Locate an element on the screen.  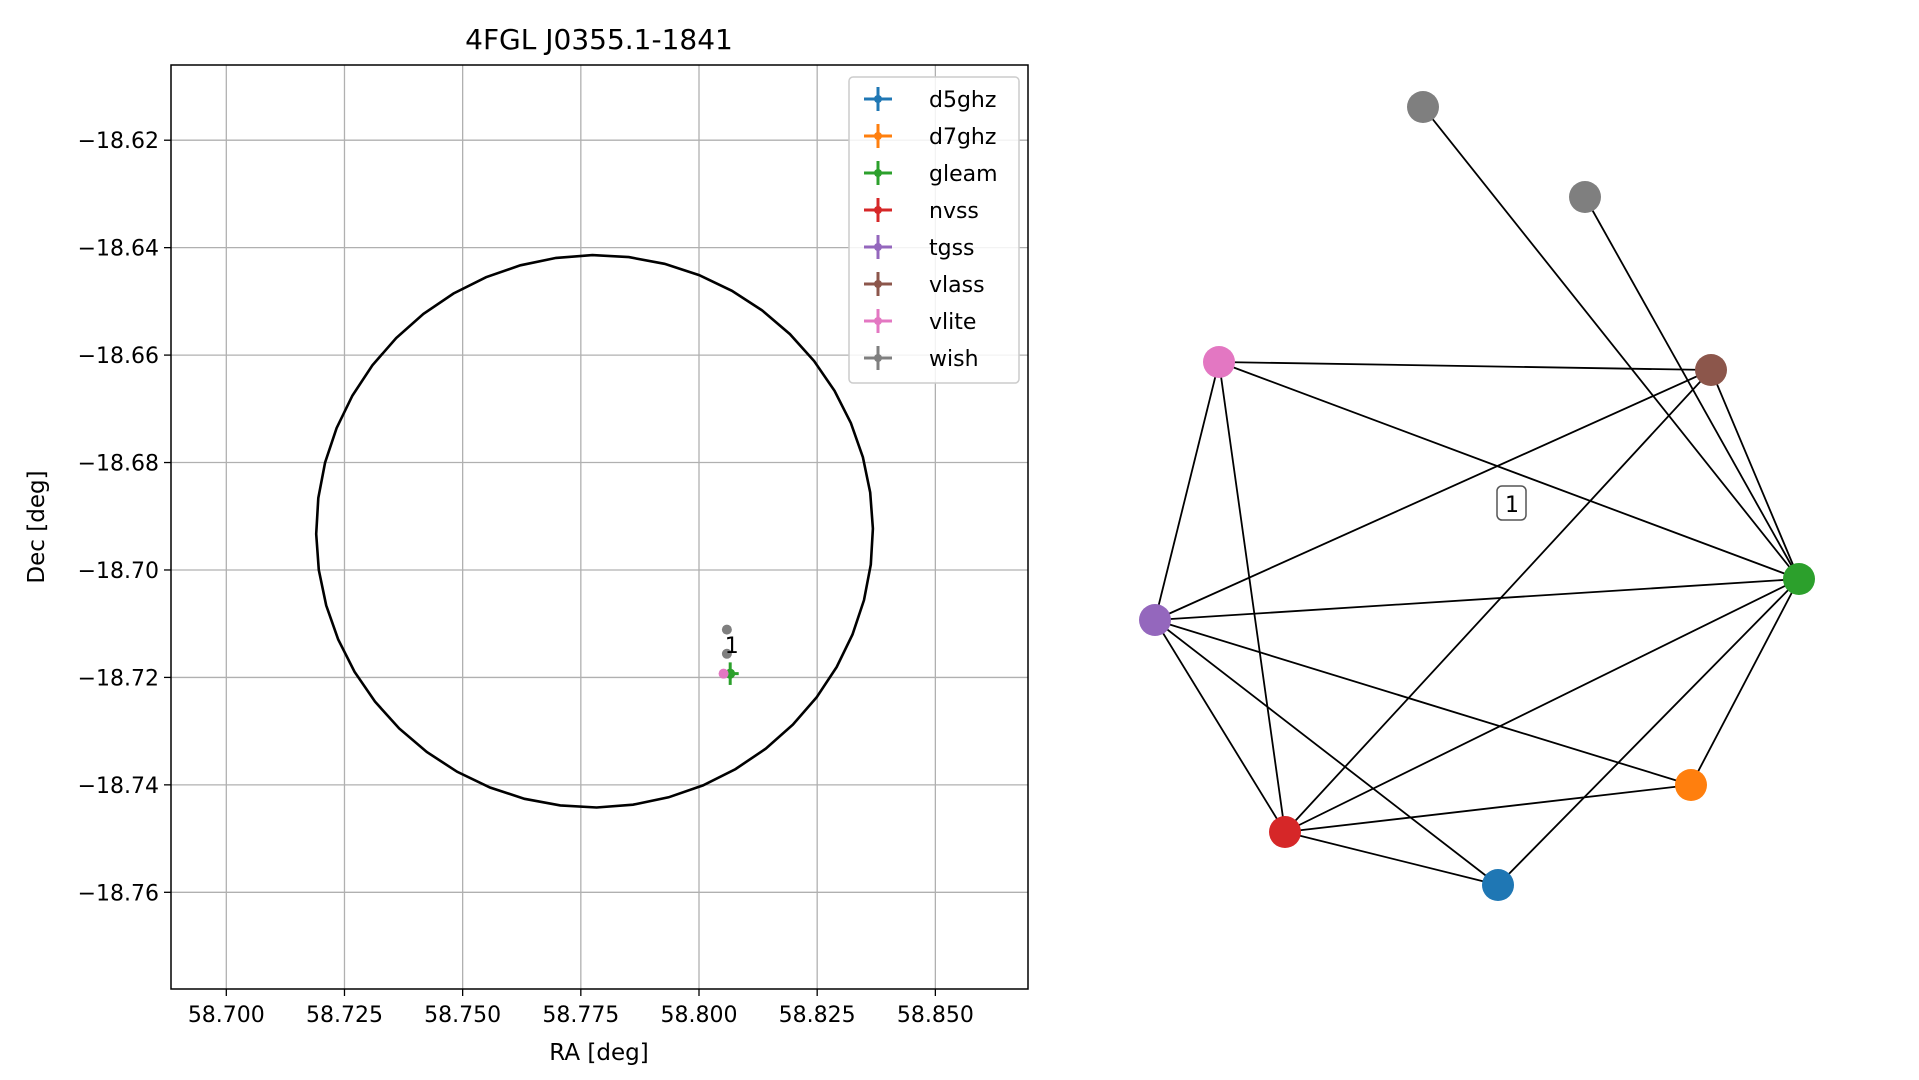
x-tick-label: 58.700 is located at coordinates (226, 1015).